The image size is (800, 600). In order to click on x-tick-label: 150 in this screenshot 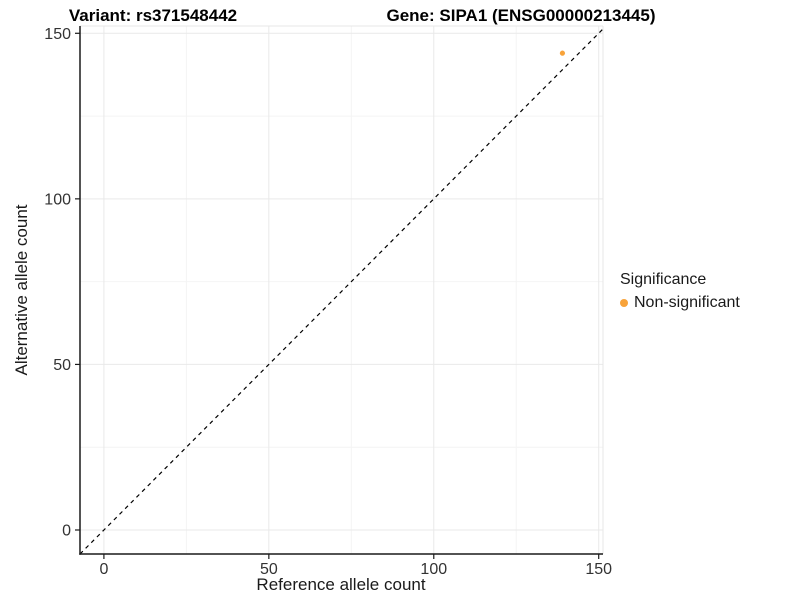, I will do `click(598, 569)`.